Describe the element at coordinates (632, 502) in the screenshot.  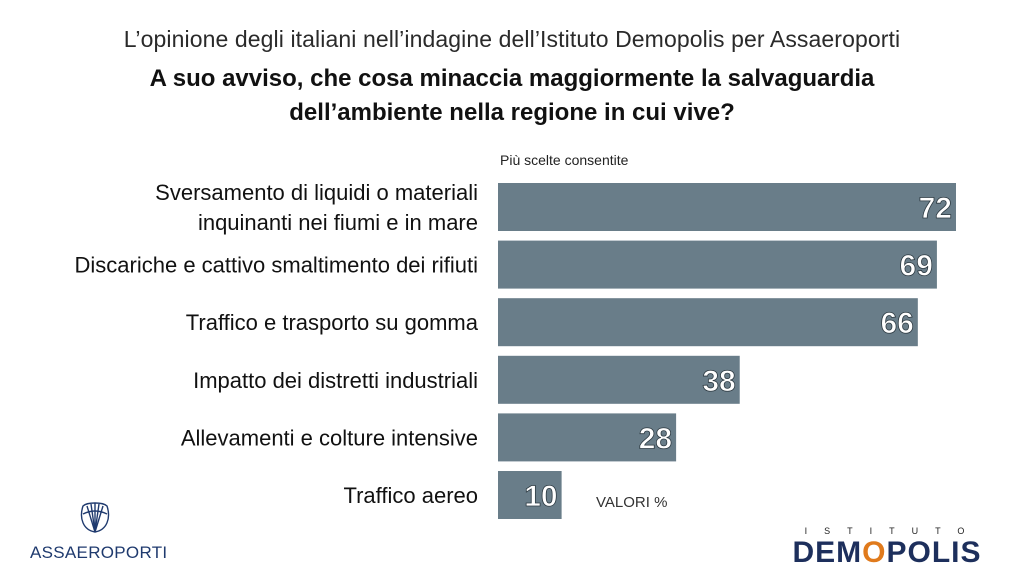
I see `values-unit-label: VALORI %` at that location.